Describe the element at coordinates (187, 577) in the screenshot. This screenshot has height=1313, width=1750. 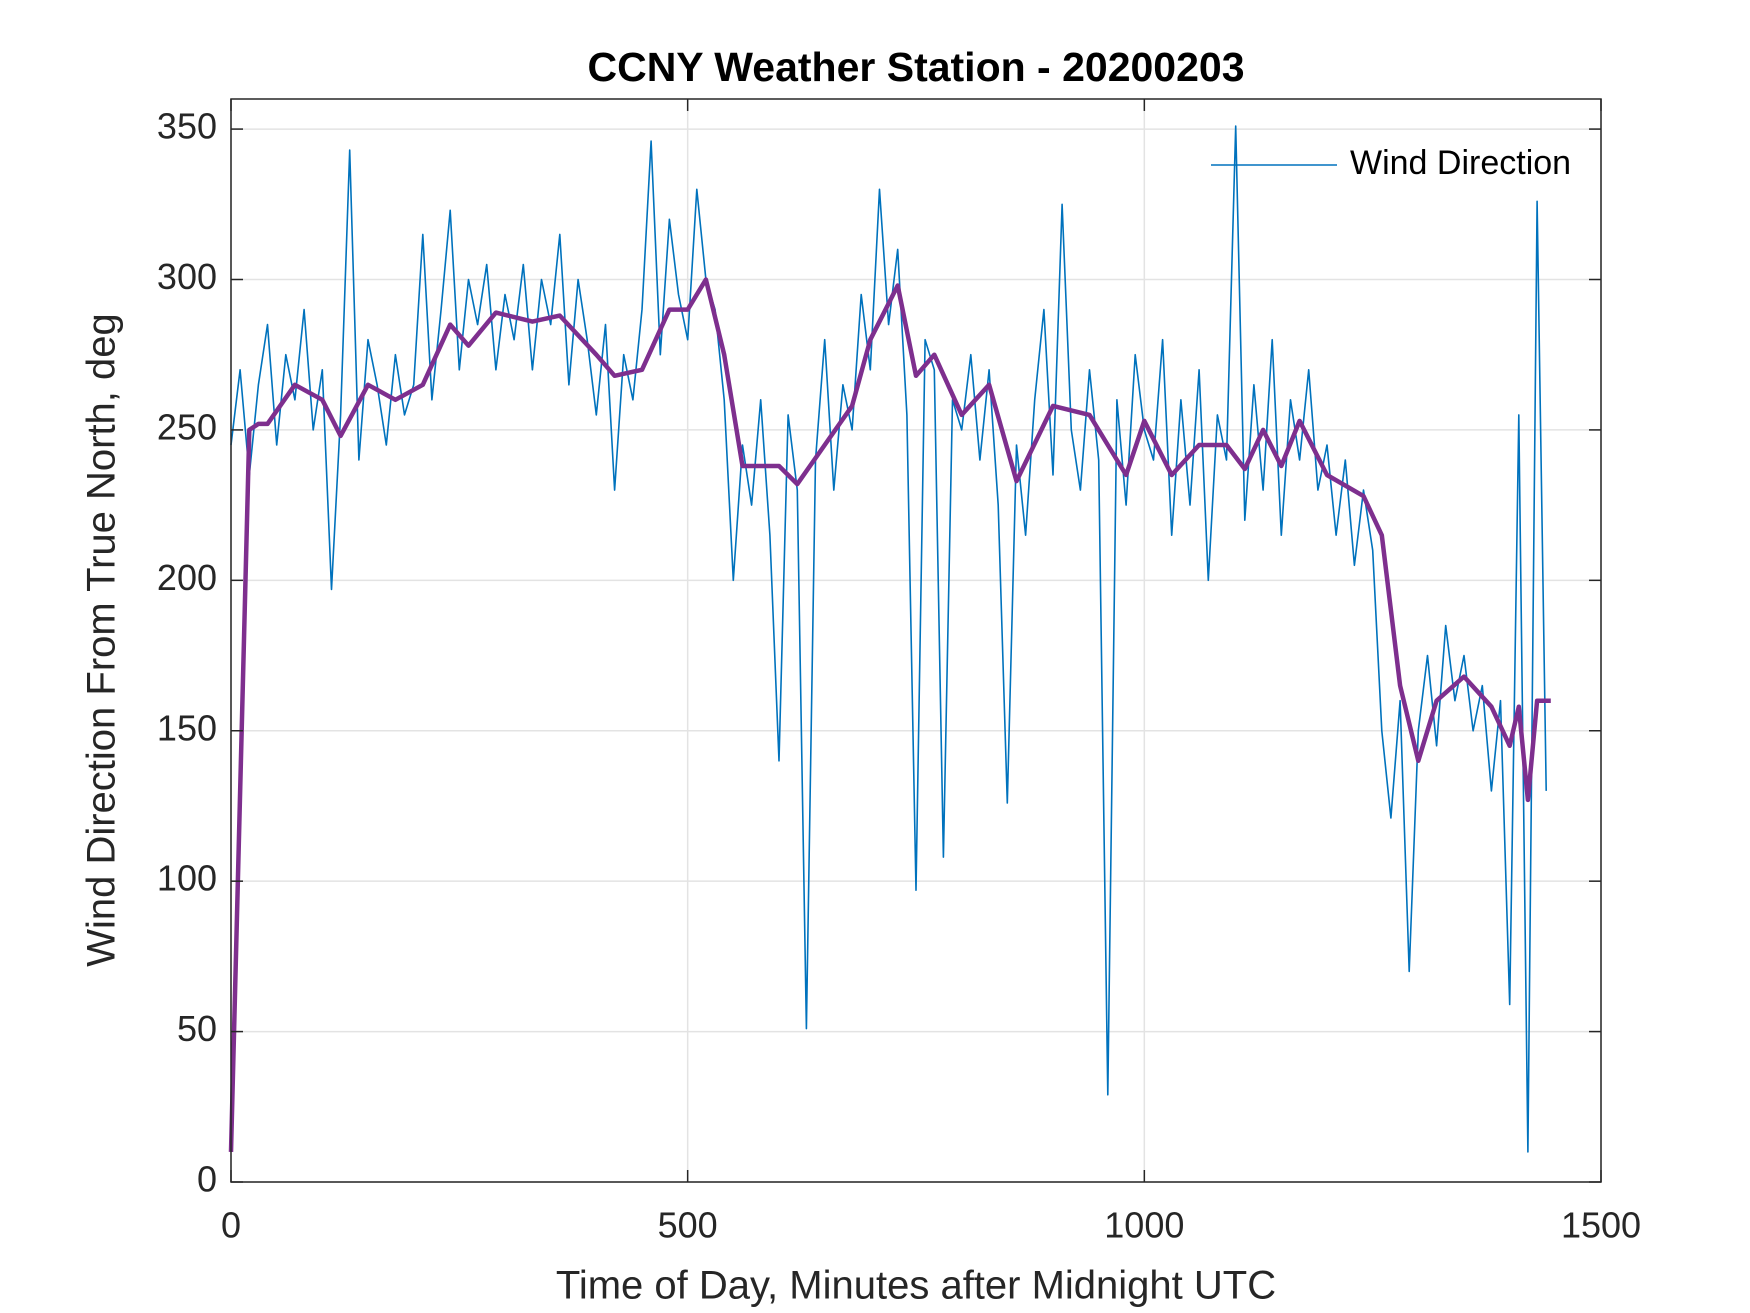
I see `y-tick-label: 200` at that location.